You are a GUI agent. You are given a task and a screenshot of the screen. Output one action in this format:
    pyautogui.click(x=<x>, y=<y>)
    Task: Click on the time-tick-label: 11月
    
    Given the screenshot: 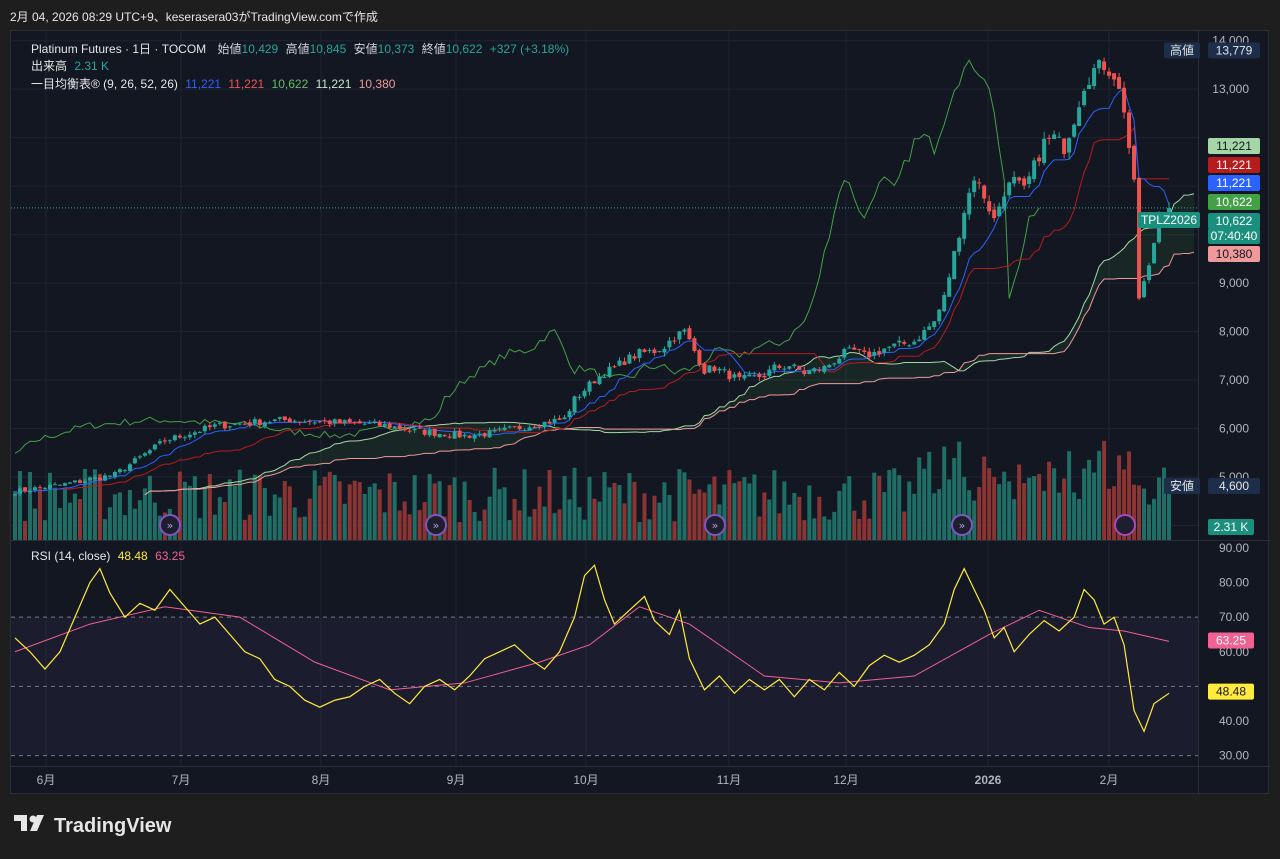 What is the action you would take?
    pyautogui.click(x=729, y=780)
    